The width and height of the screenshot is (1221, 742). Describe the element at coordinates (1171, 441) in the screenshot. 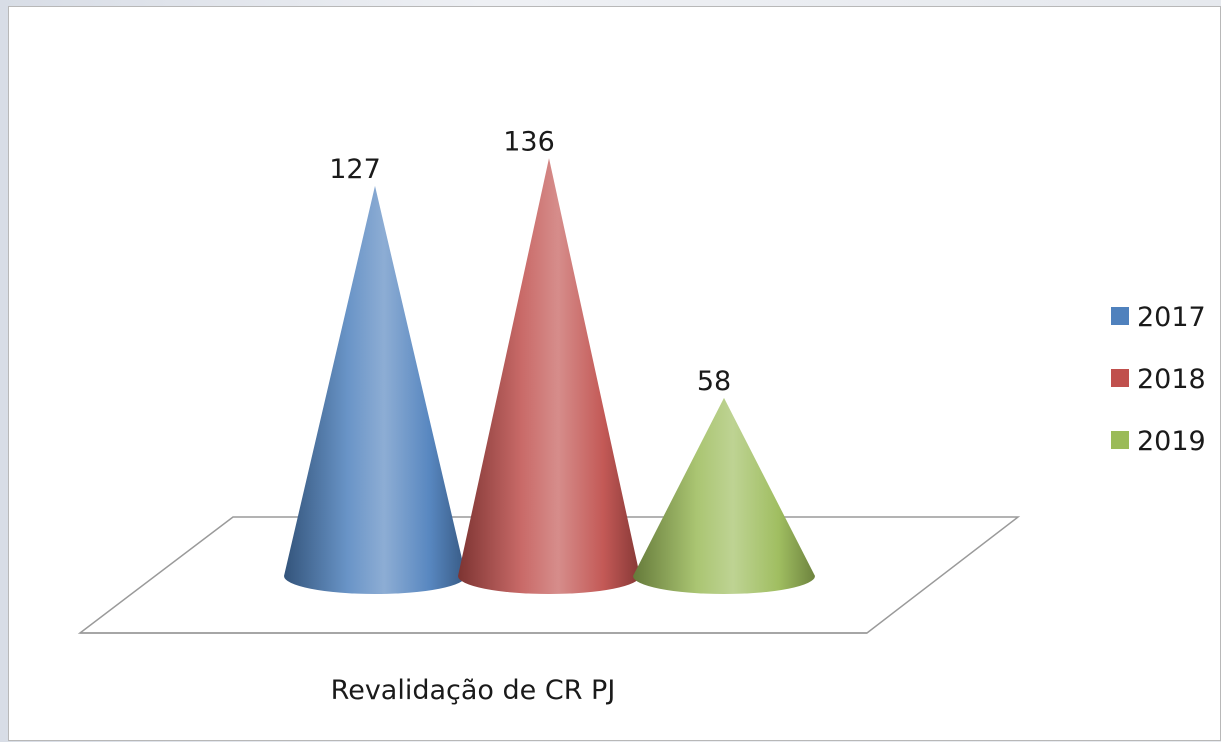

I see `legend-label-2019: 2019` at that location.